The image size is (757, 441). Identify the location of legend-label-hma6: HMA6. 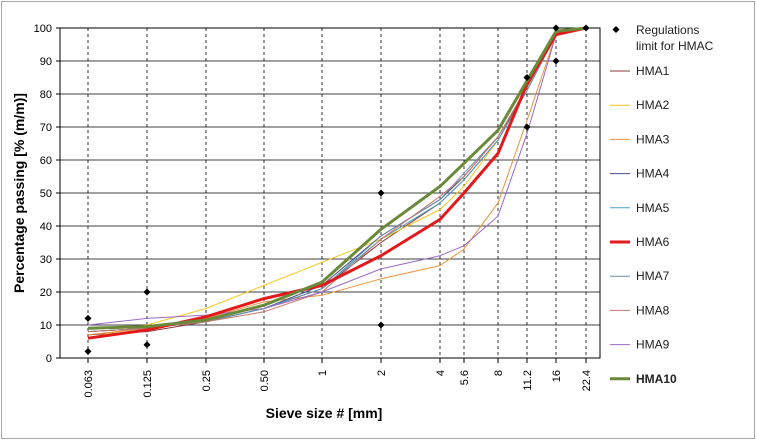
(653, 242).